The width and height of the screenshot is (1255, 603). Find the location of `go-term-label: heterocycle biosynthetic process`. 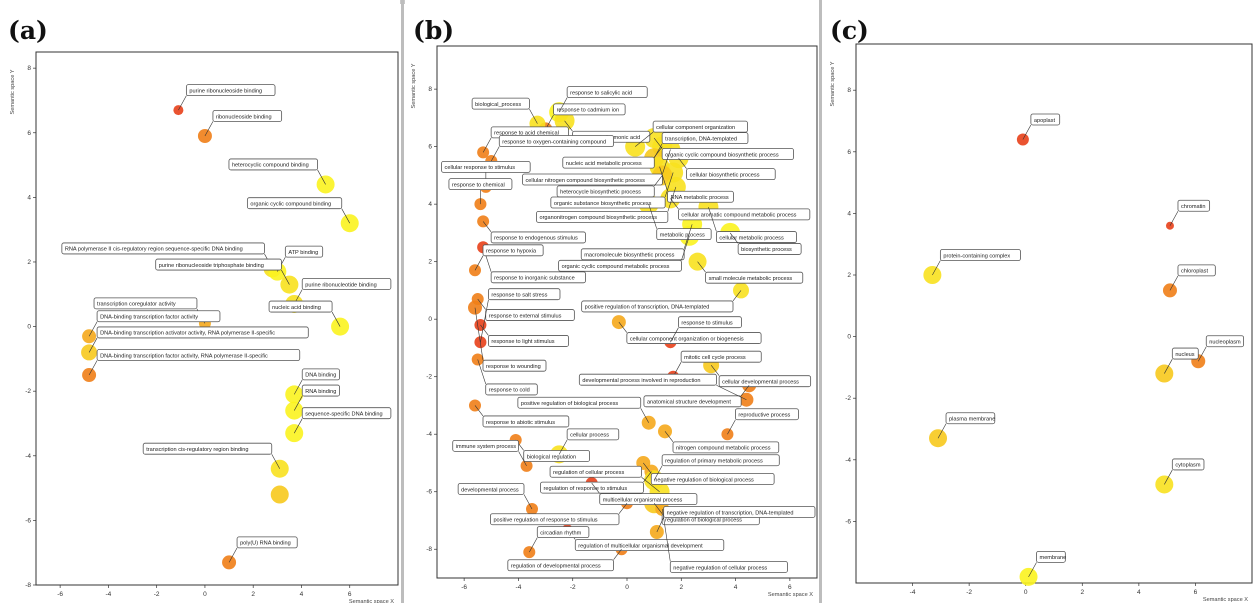

go-term-label: heterocycle biosynthetic process is located at coordinates (600, 193).